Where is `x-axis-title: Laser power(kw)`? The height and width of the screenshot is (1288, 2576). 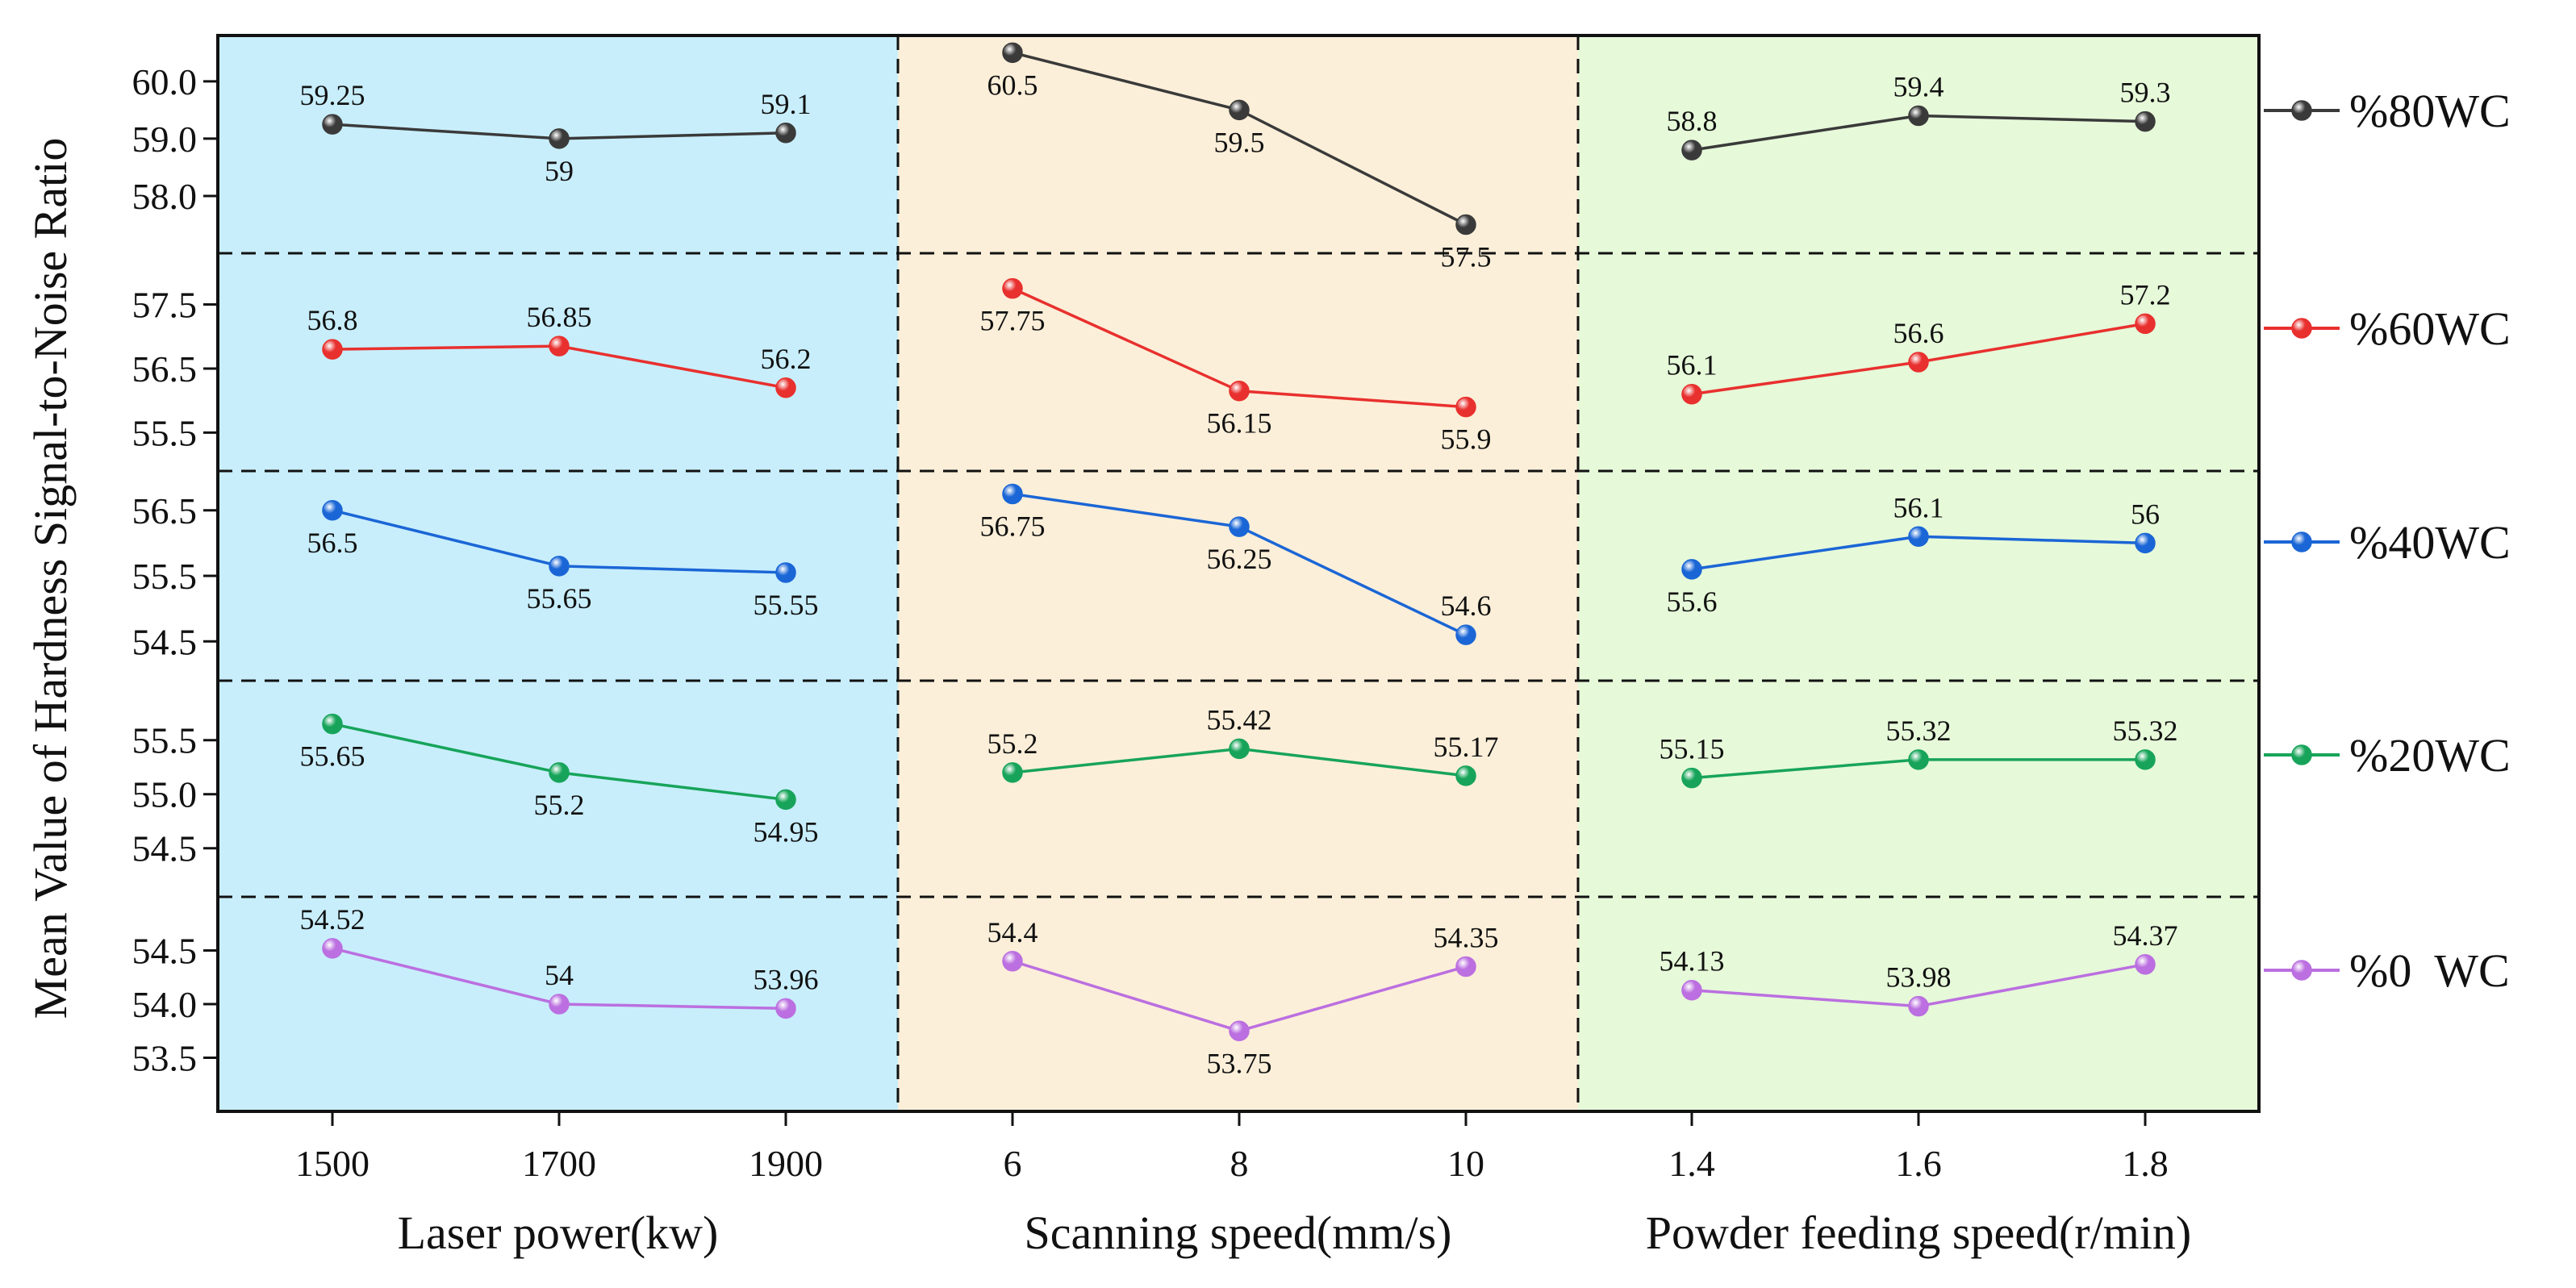
x-axis-title: Laser power(kw) is located at coordinates (558, 1233).